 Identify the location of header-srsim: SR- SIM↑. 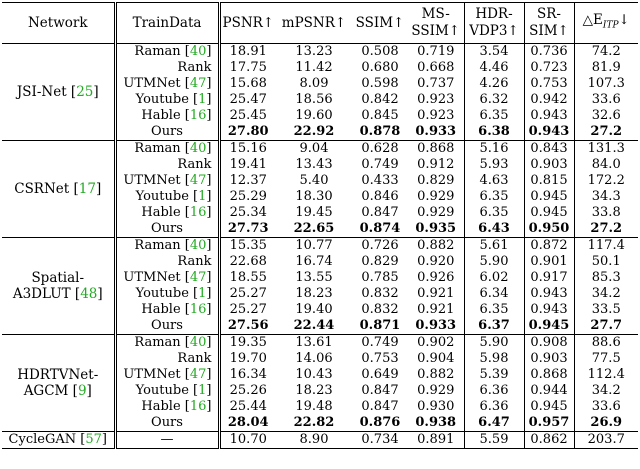
(549, 23).